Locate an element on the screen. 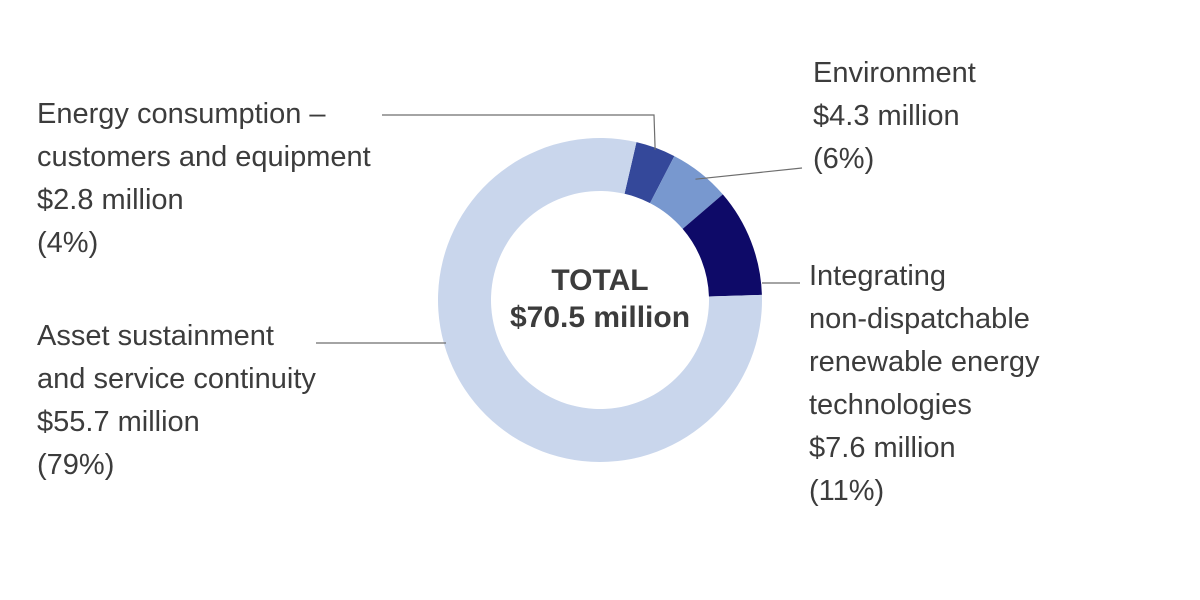 The height and width of the screenshot is (600, 1200). label-value: $7.6 million is located at coordinates (882, 448).